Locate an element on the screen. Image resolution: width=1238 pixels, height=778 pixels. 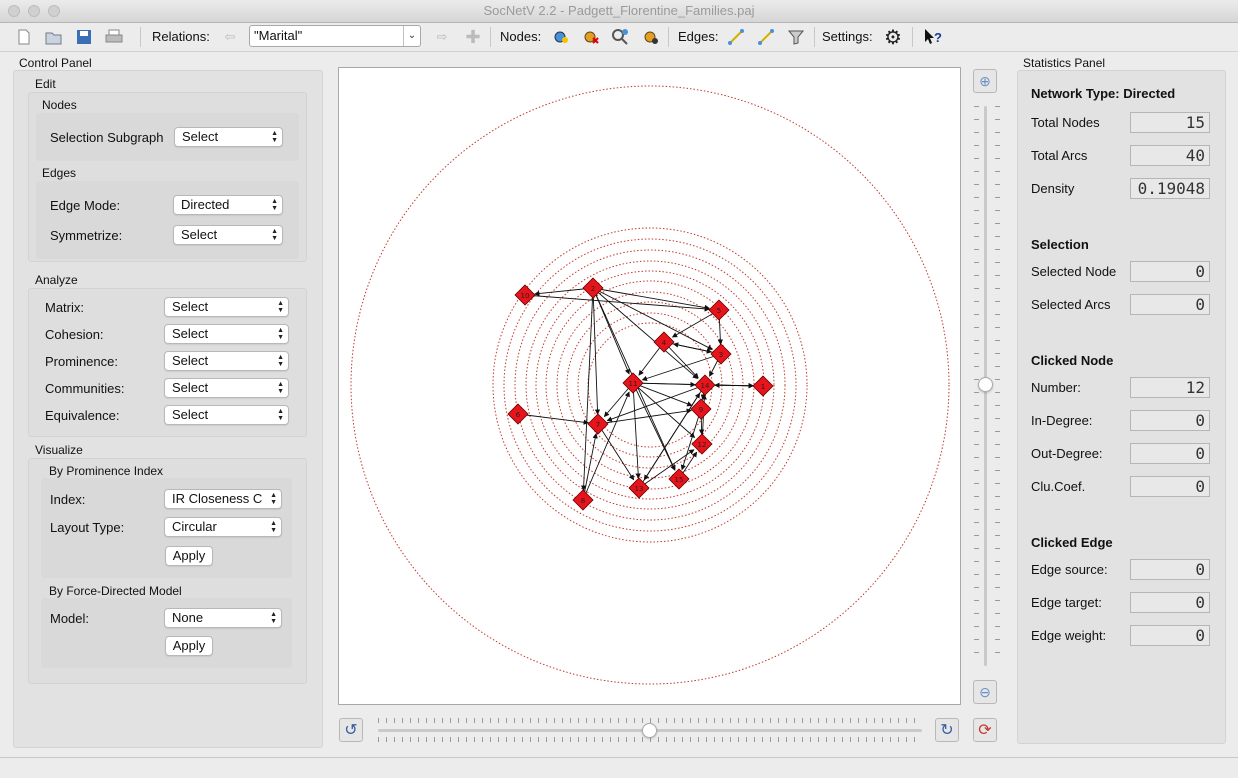
toolbar-separator is located at coordinates (814, 37).